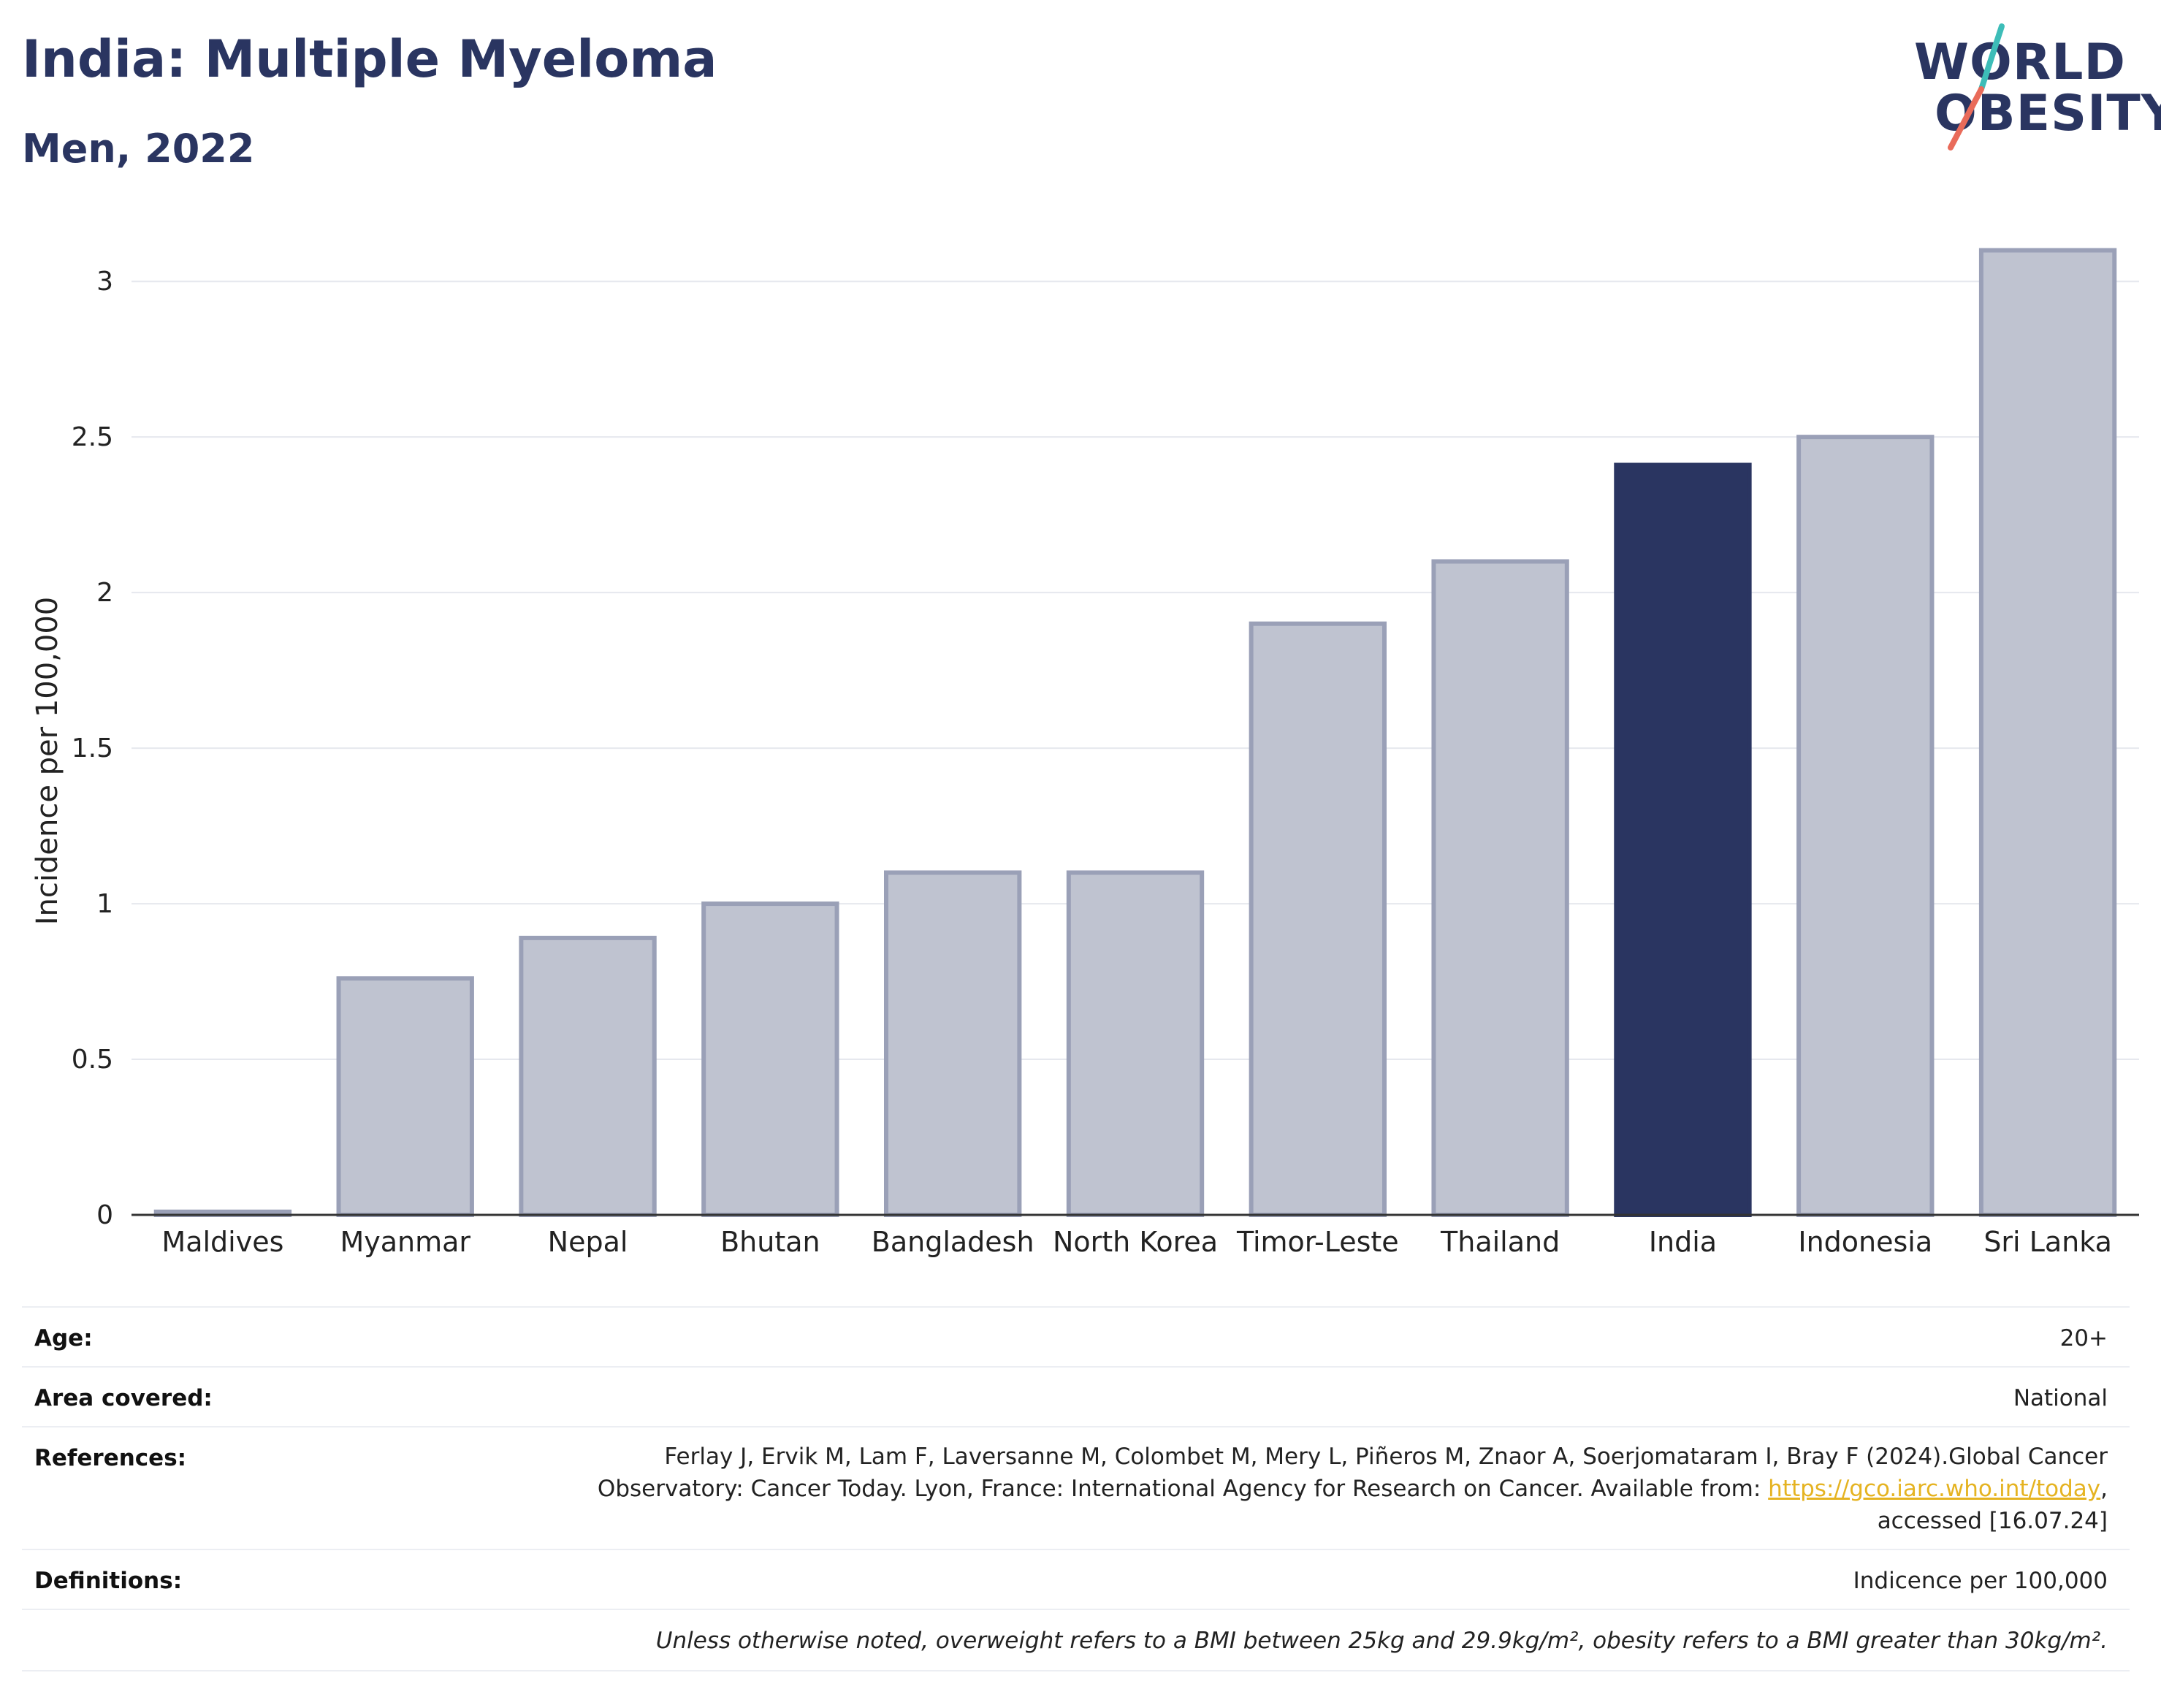 The height and width of the screenshot is (1708, 2161). What do you see at coordinates (1935, 1489) in the screenshot?
I see `references-link: https://gco.iarc.who.int/today` at bounding box center [1935, 1489].